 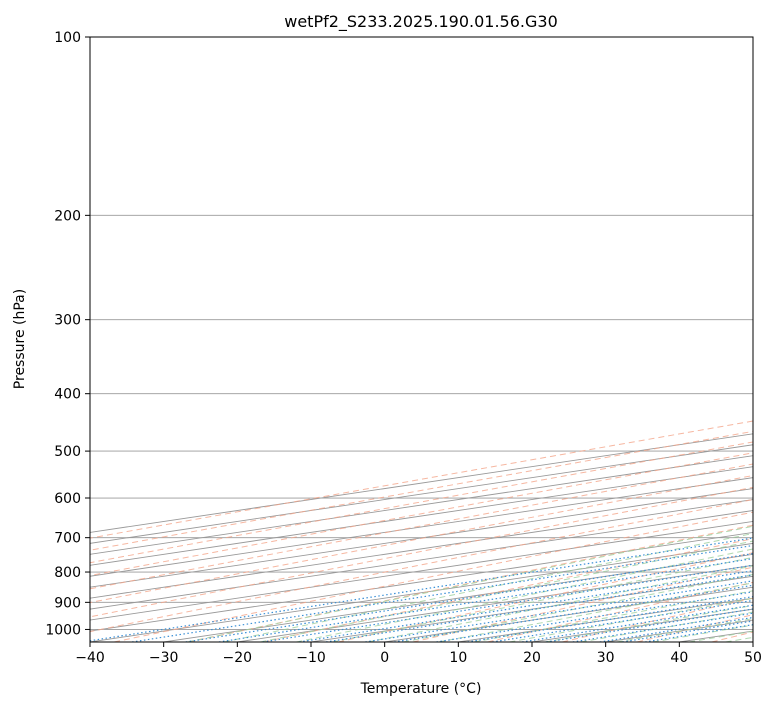 I want to click on x-tick-label: −30, so click(x=164, y=658).